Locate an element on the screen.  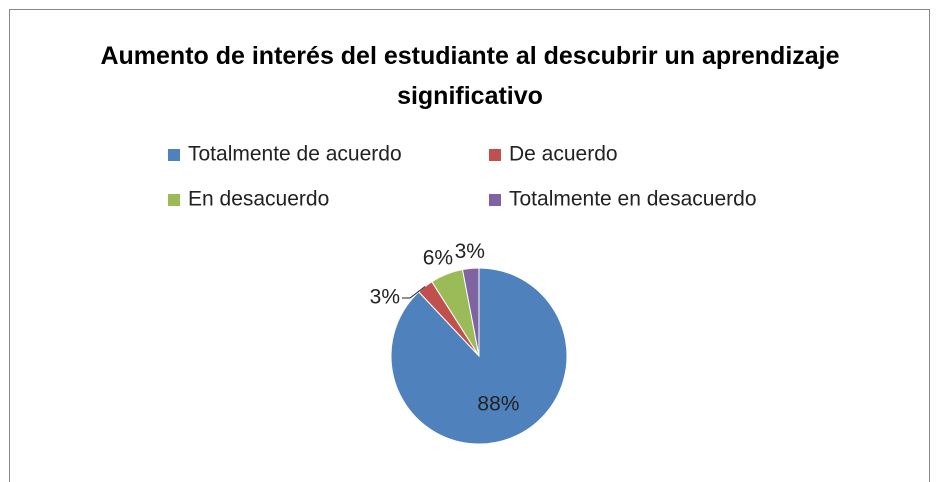
pie-slice is located at coordinates (470, 312).